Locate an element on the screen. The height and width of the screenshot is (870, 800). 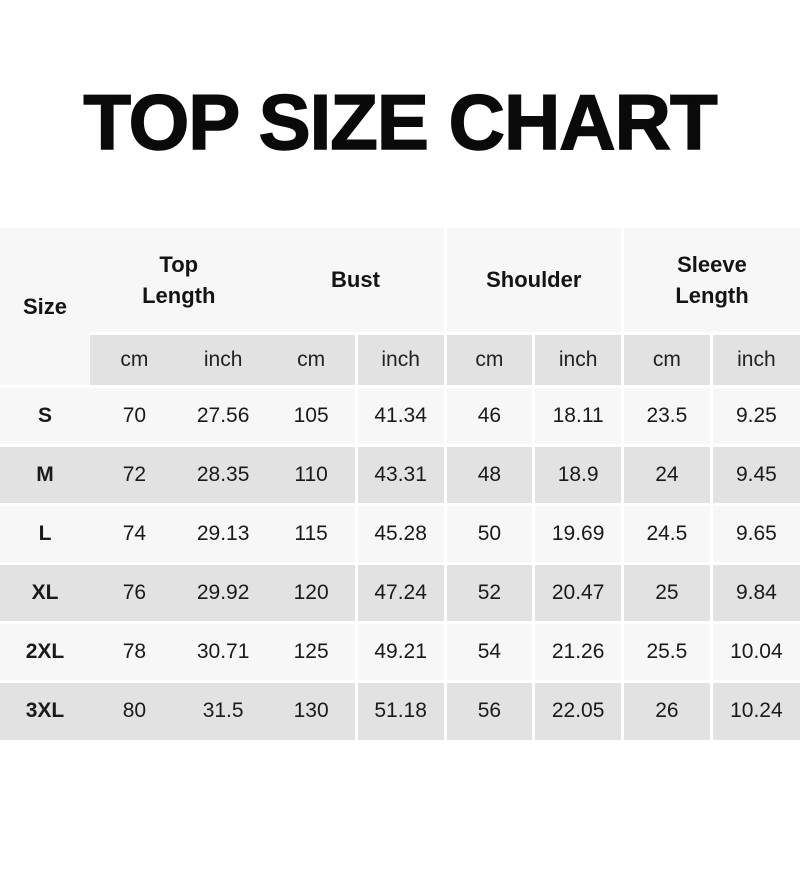
value-cell: 110 is located at coordinates (312, 474).